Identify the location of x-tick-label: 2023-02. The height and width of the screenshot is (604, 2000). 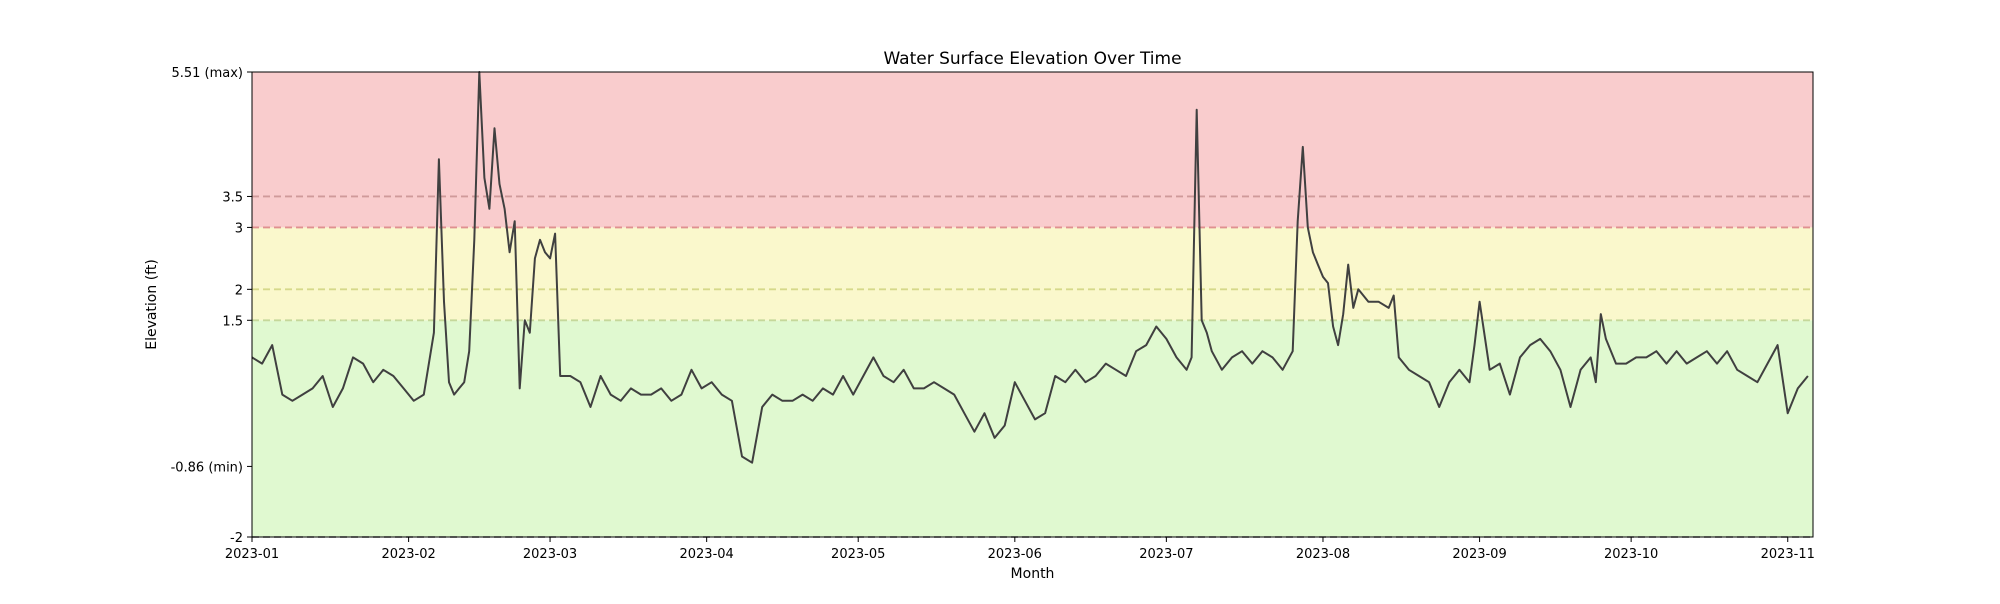
(408, 554).